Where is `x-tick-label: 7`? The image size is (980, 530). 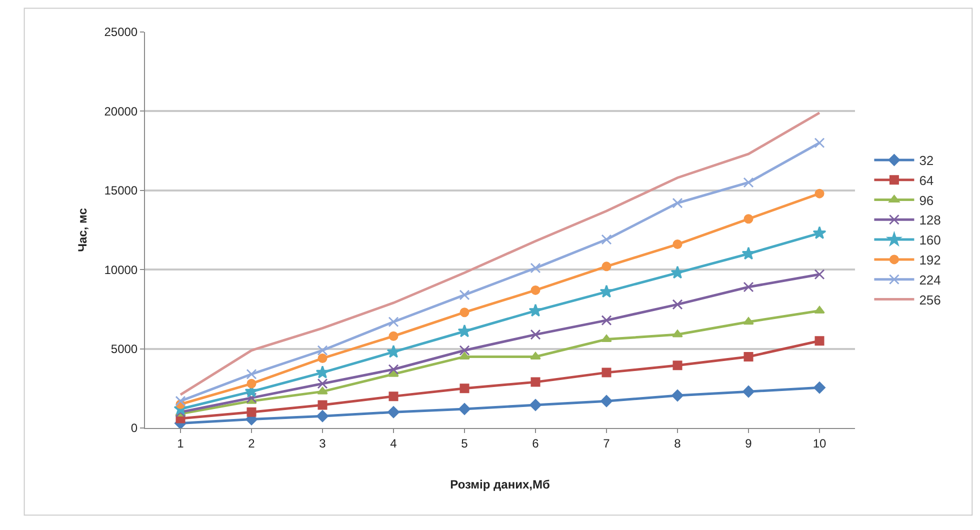 x-tick-label: 7 is located at coordinates (606, 443).